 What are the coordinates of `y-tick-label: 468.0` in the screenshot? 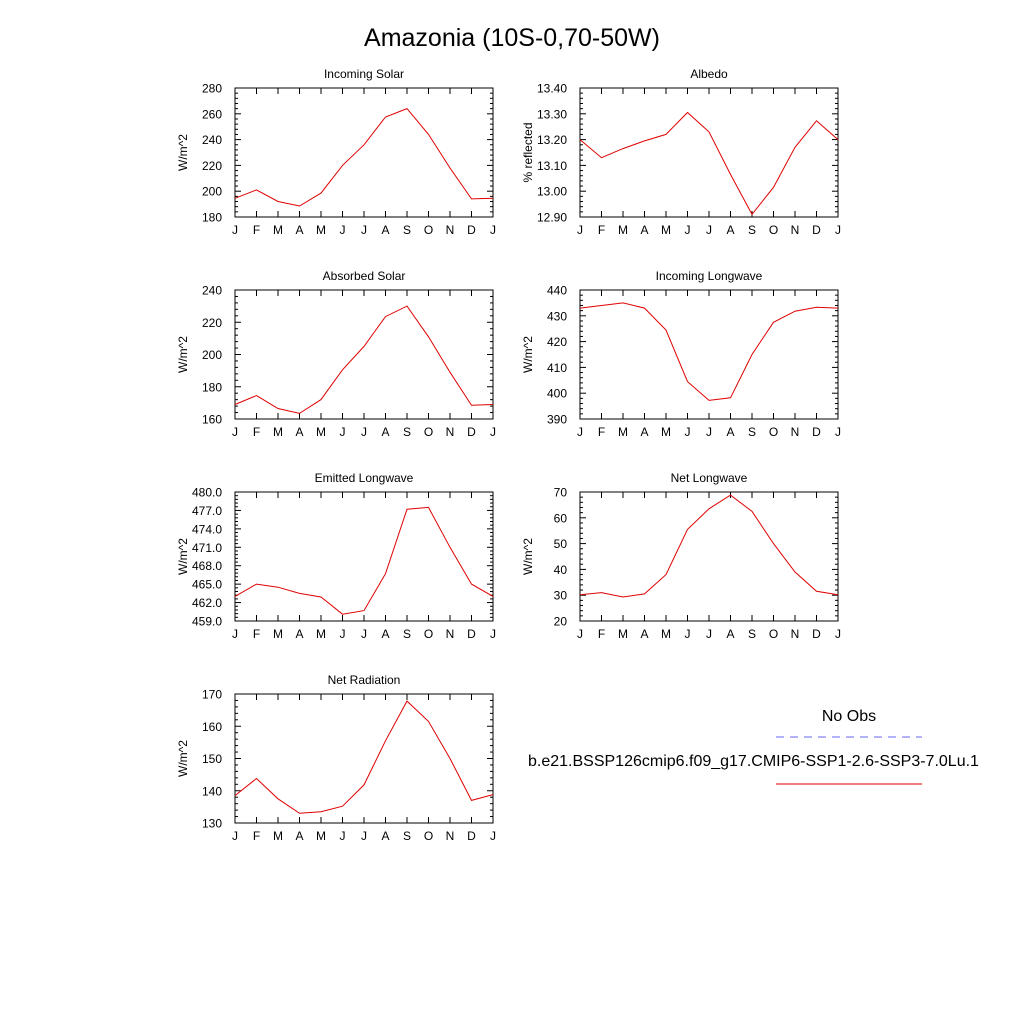 It's located at (207, 566).